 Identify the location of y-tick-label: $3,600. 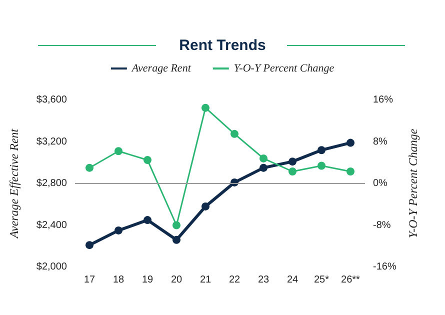
(52, 100).